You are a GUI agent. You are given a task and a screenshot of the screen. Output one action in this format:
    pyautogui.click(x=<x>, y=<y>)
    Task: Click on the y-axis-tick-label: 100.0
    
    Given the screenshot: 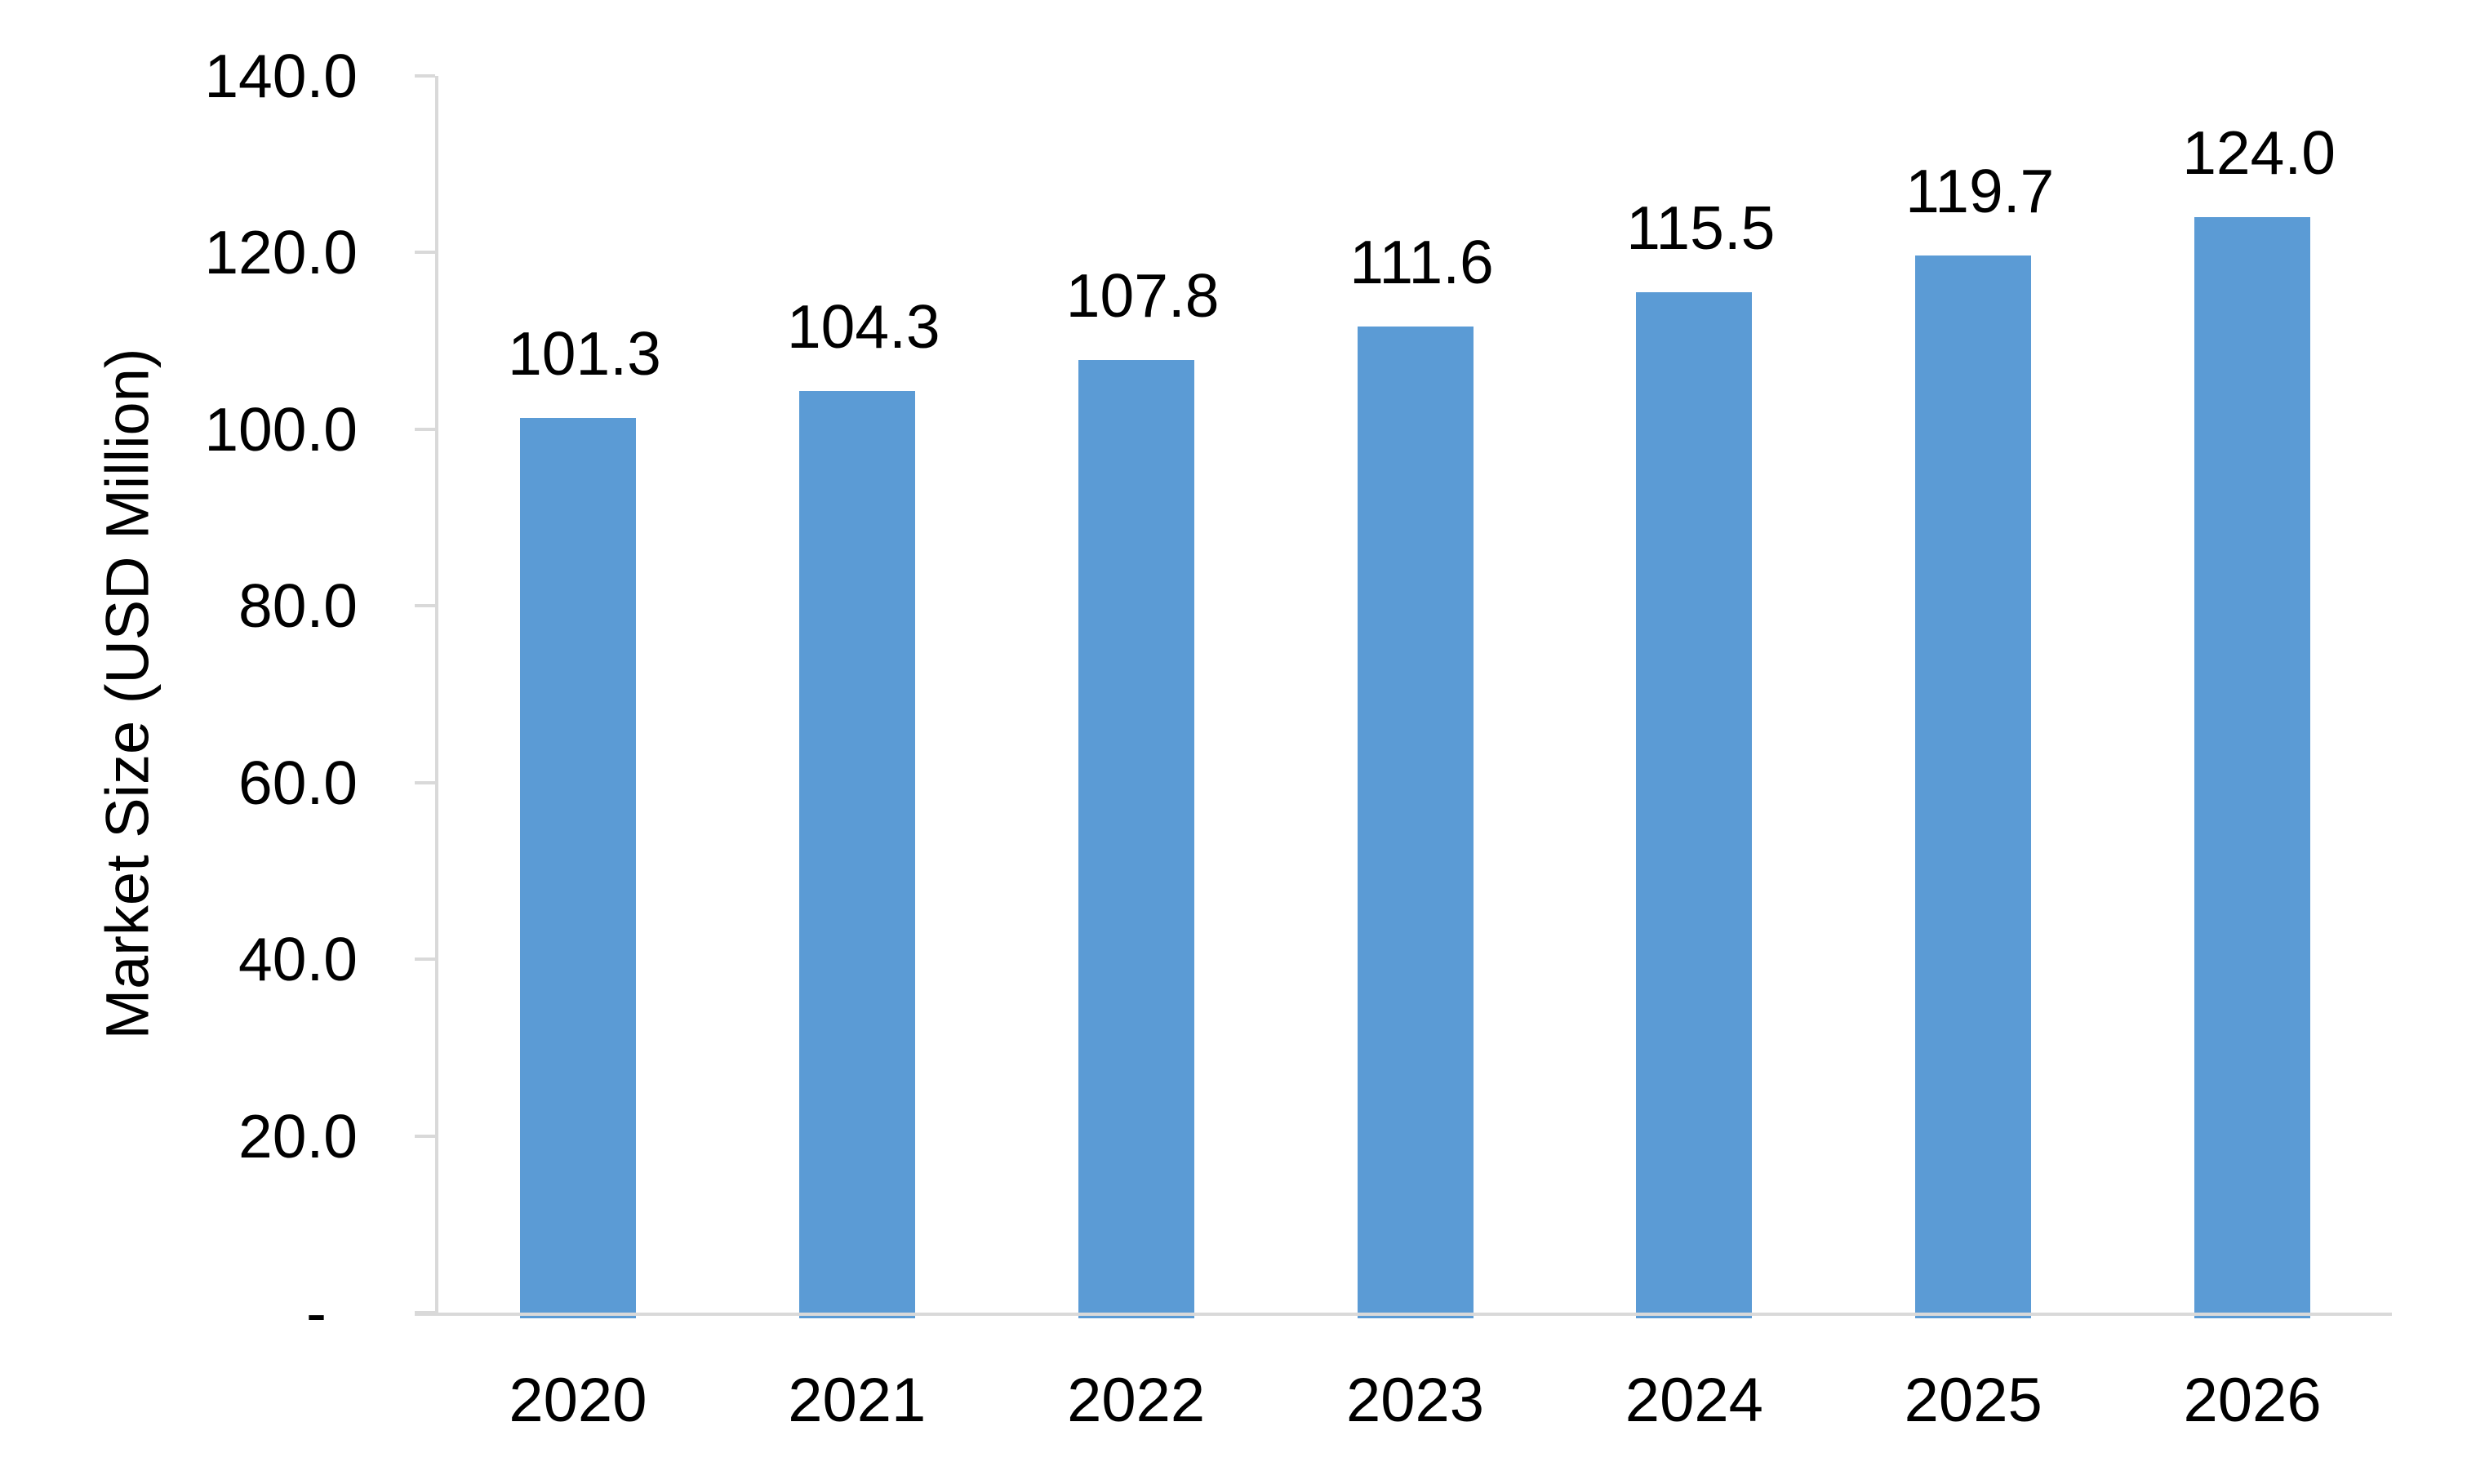 What is the action you would take?
    pyautogui.click(x=281, y=429)
    